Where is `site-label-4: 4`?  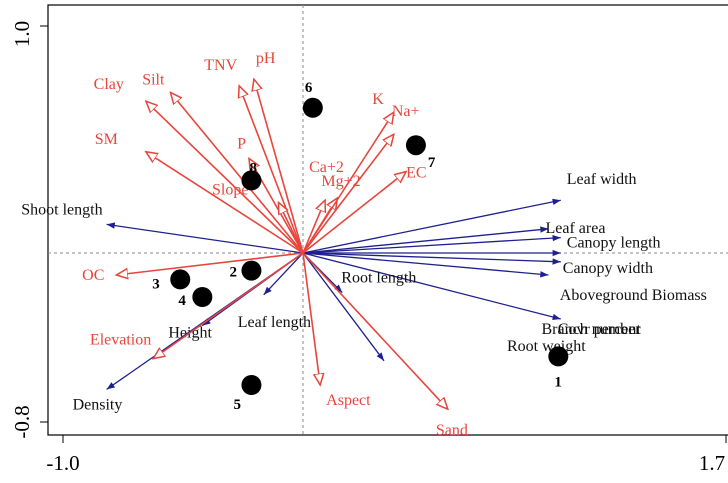 site-label-4: 4 is located at coordinates (182, 301).